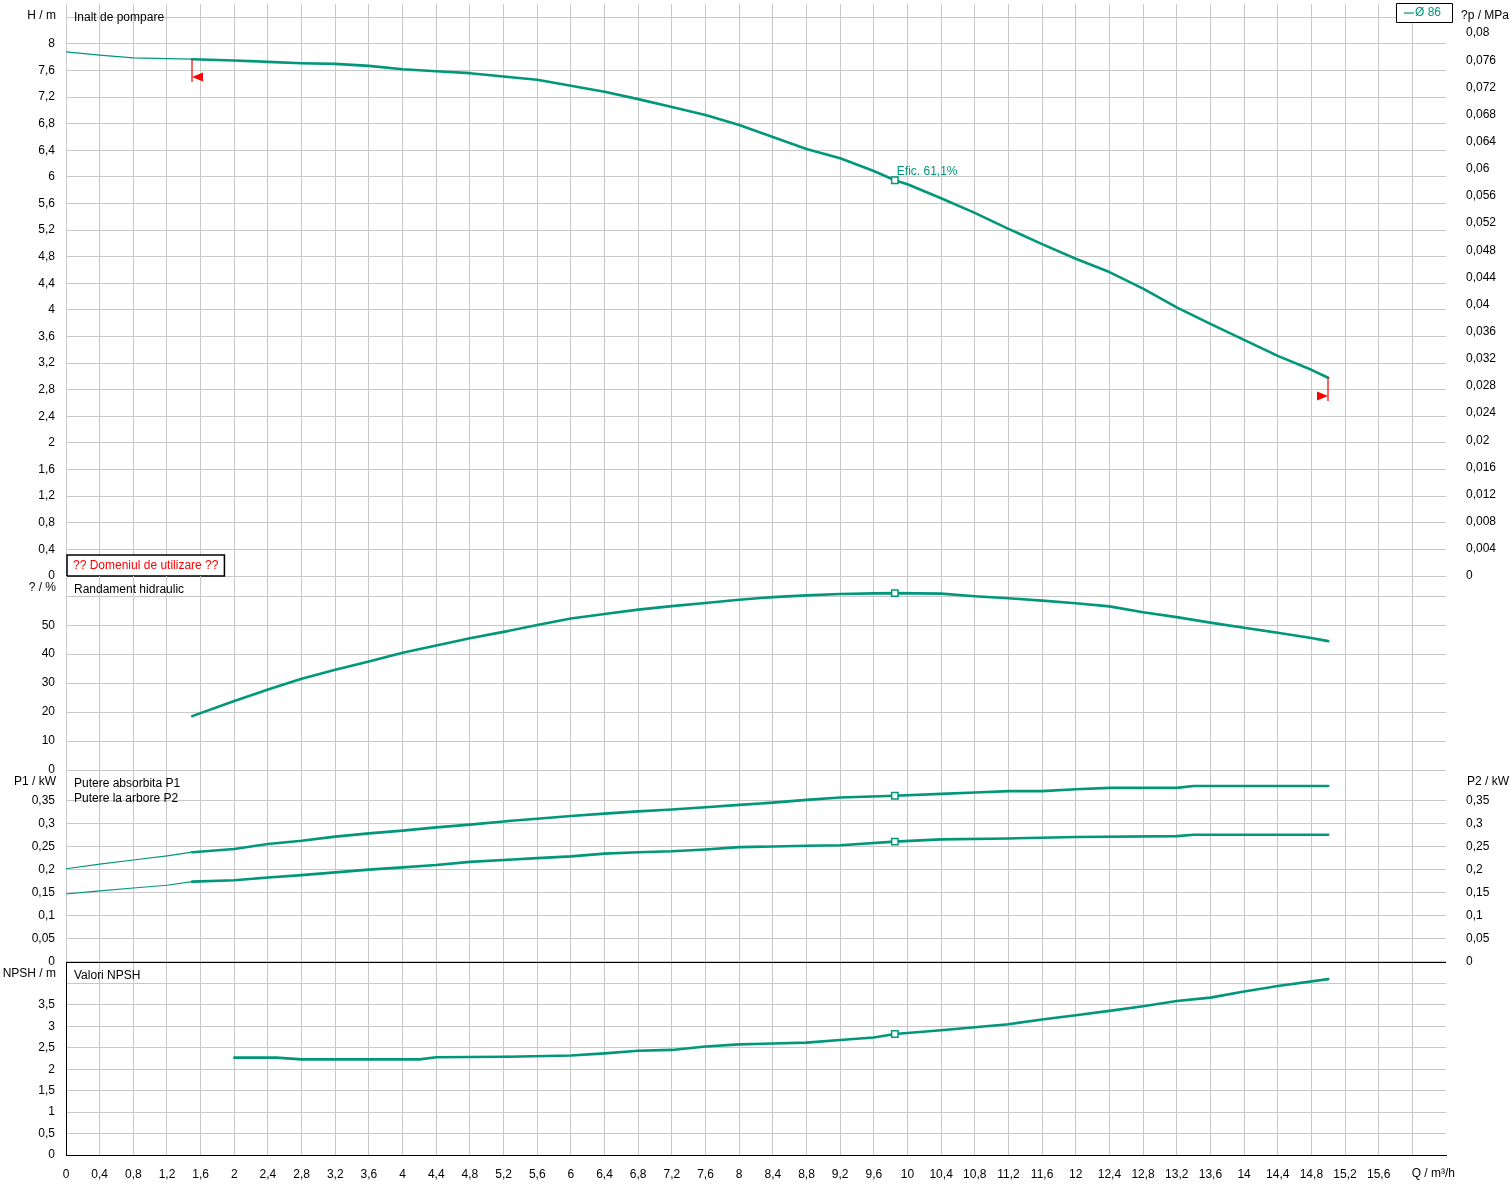  I want to click on y2-tick-label: 0,068, so click(1481, 113).